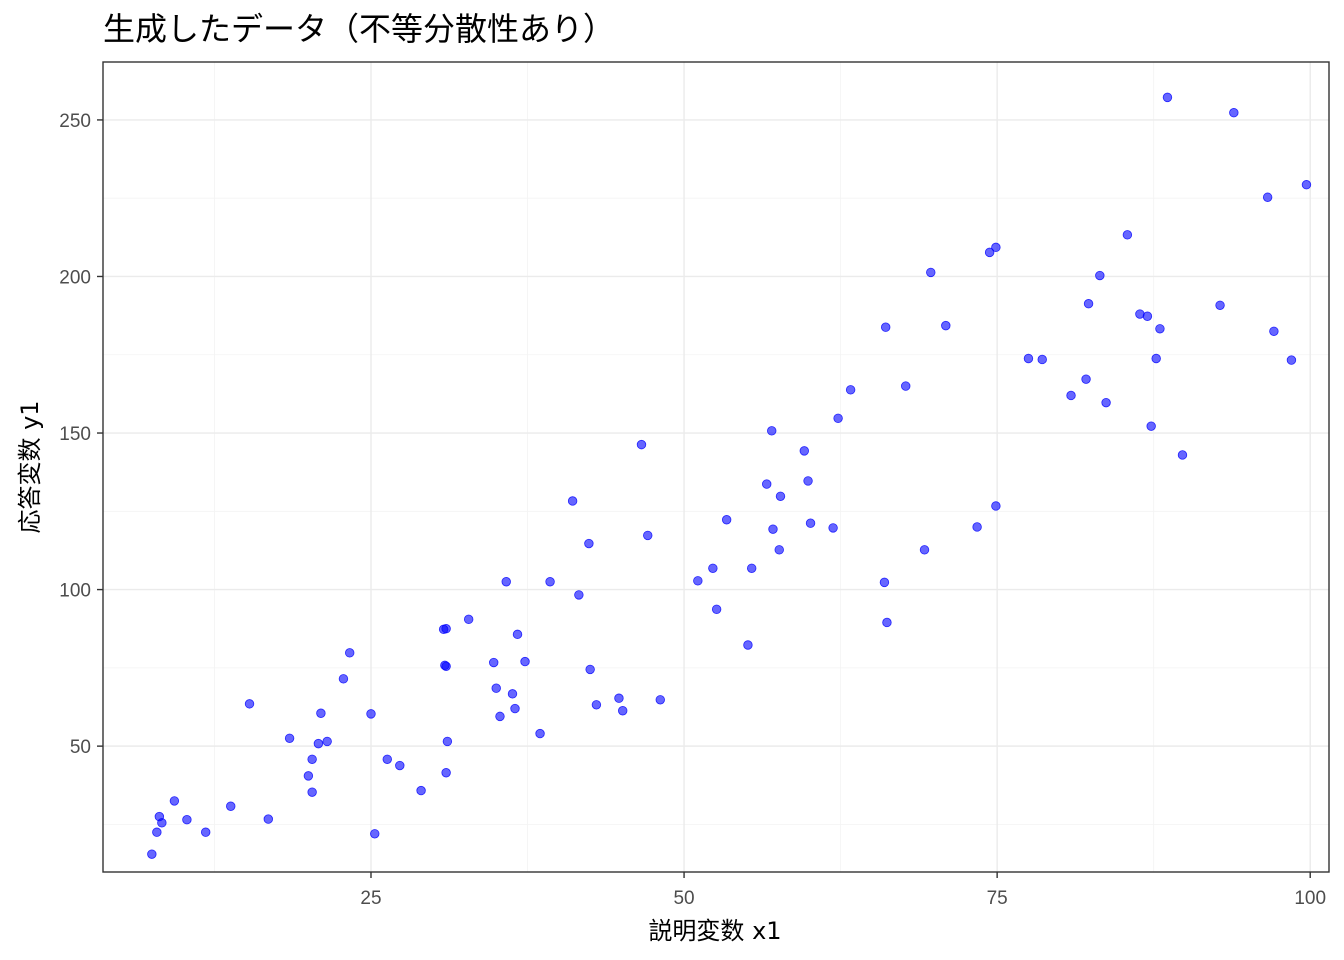 Image resolution: width=1344 pixels, height=960 pixels. What do you see at coordinates (75, 591) in the screenshot?
I see `y-tick-label: 100` at bounding box center [75, 591].